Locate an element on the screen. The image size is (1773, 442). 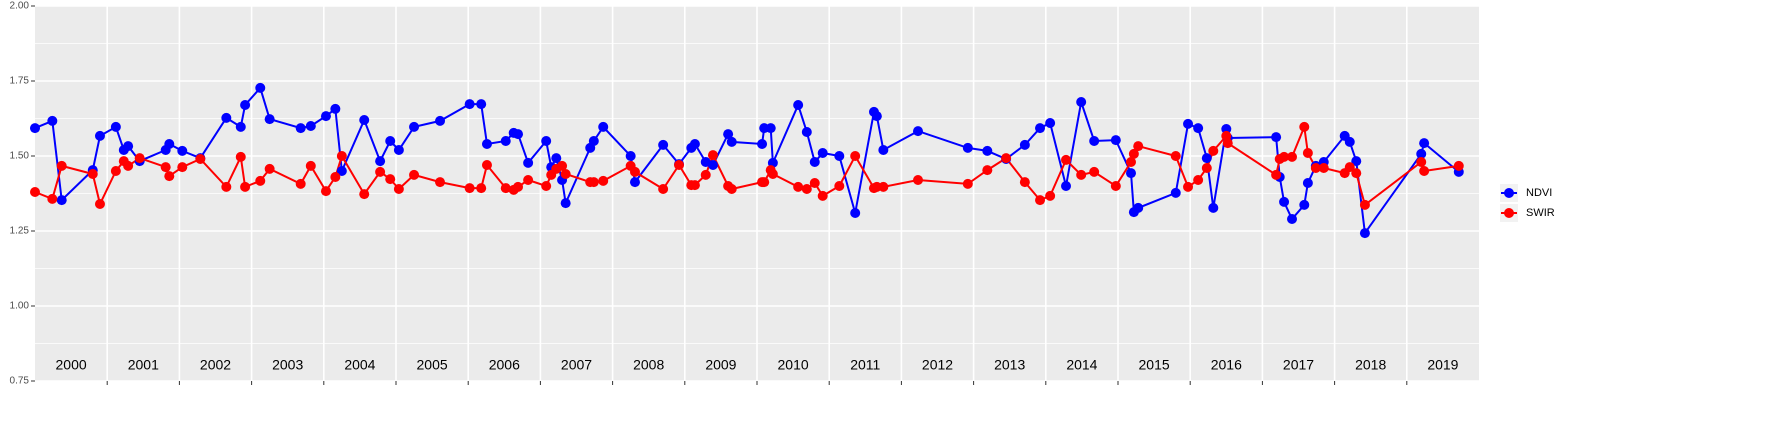
y-tick-label: 1.00 is located at coordinates (20, 306).